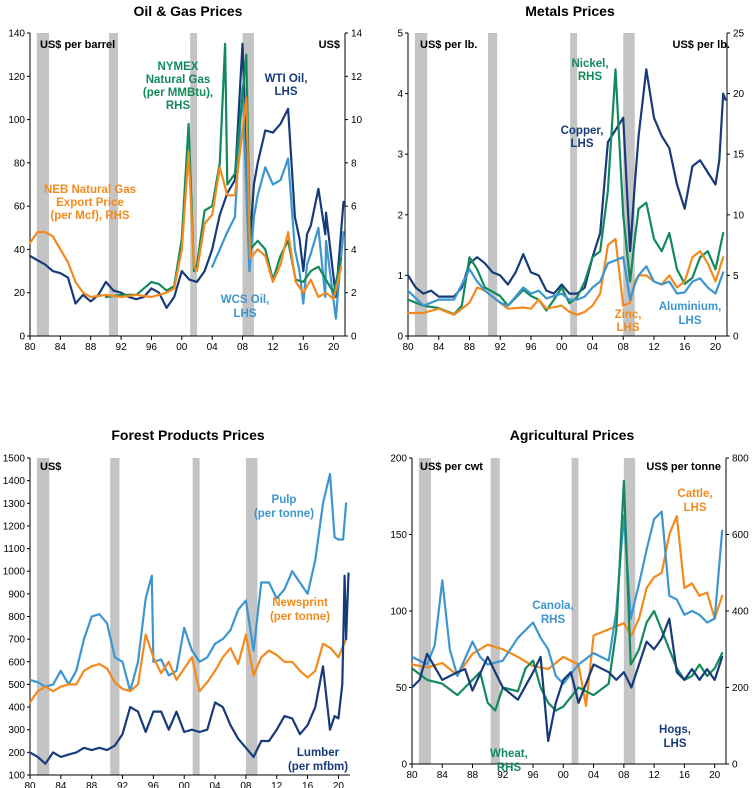  Describe the element at coordinates (16, 617) in the screenshot. I see `y-left-tick-label: 800` at that location.